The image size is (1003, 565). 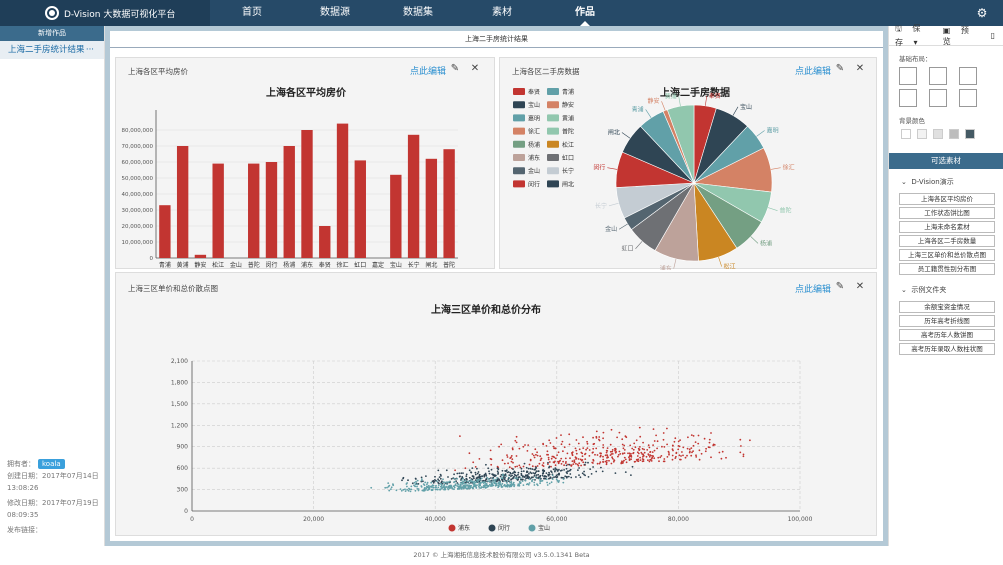 I want to click on tab-dataset: 数据集, so click(x=418, y=12).